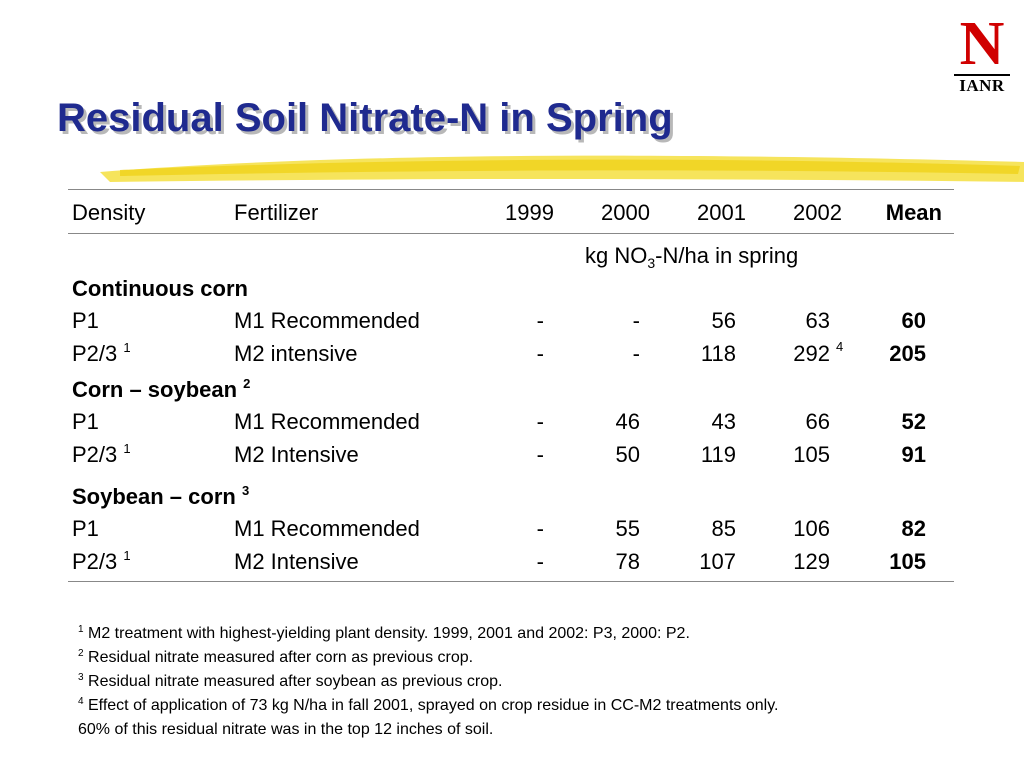  What do you see at coordinates (718, 353) in the screenshot?
I see `cell-y2001: 118` at bounding box center [718, 353].